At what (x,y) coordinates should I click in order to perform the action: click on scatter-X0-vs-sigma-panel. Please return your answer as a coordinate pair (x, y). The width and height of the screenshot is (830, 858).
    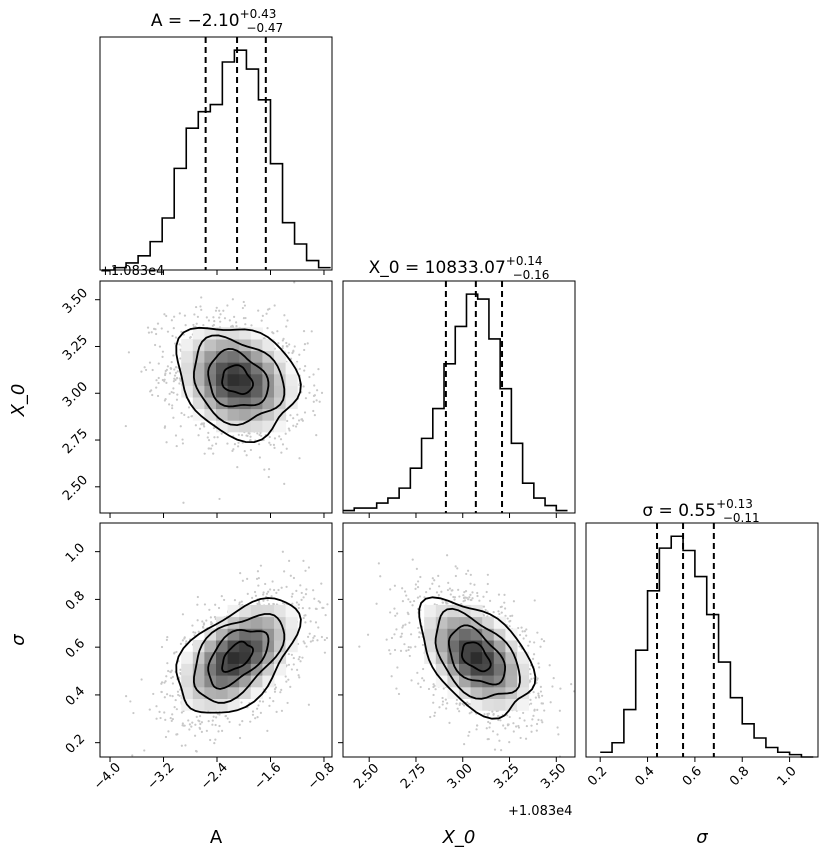
    Looking at the image, I should click on (459, 640).